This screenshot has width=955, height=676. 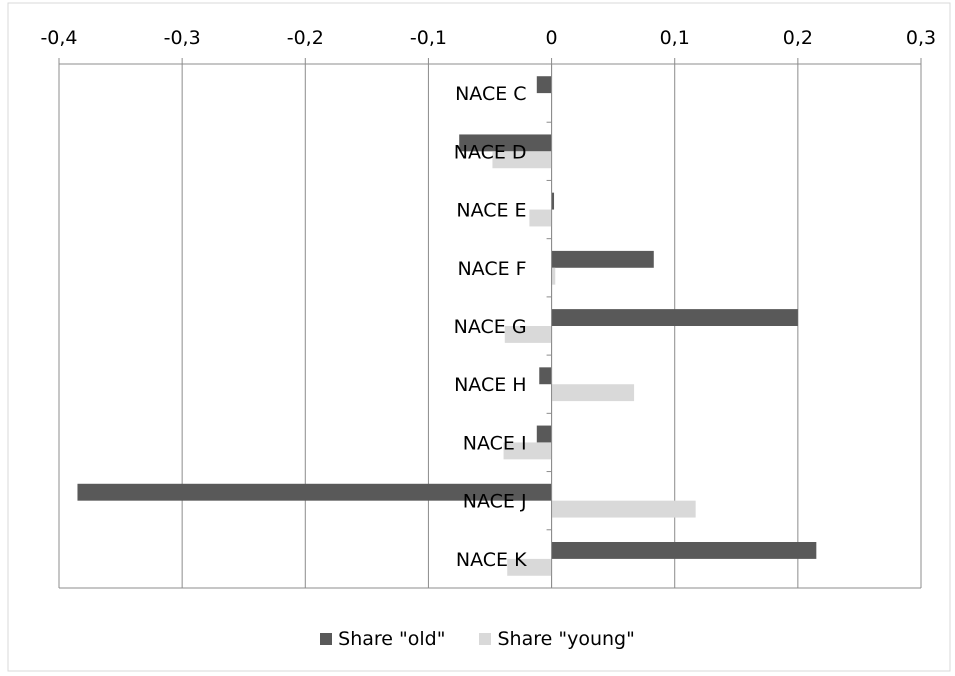 What do you see at coordinates (490, 385) in the screenshot?
I see `category-label: NACE H` at bounding box center [490, 385].